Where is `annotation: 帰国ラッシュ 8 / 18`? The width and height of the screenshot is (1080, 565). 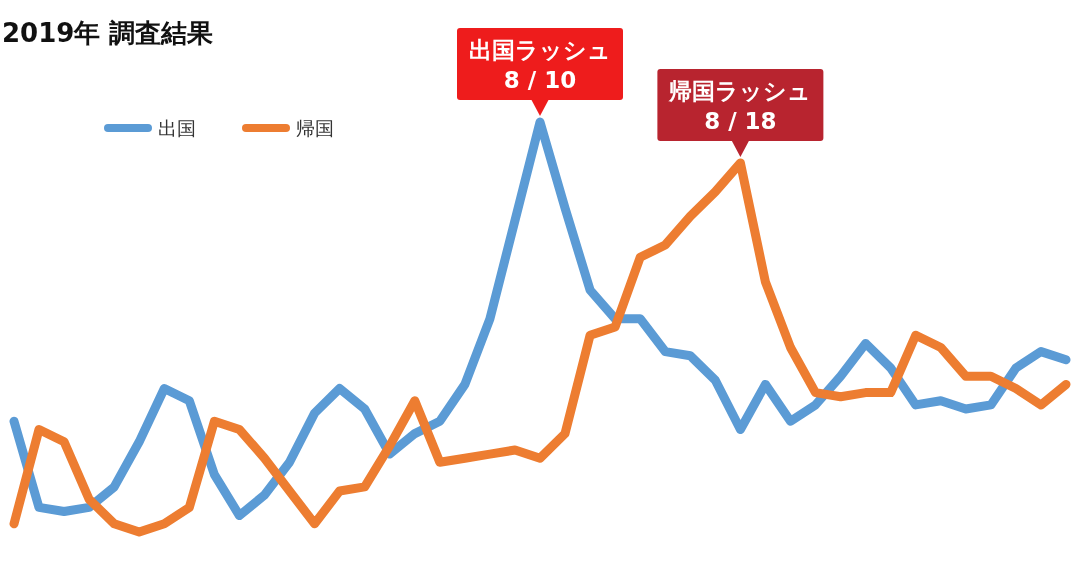
annotation: 帰国ラッシュ 8 / 18 is located at coordinates (740, 106).